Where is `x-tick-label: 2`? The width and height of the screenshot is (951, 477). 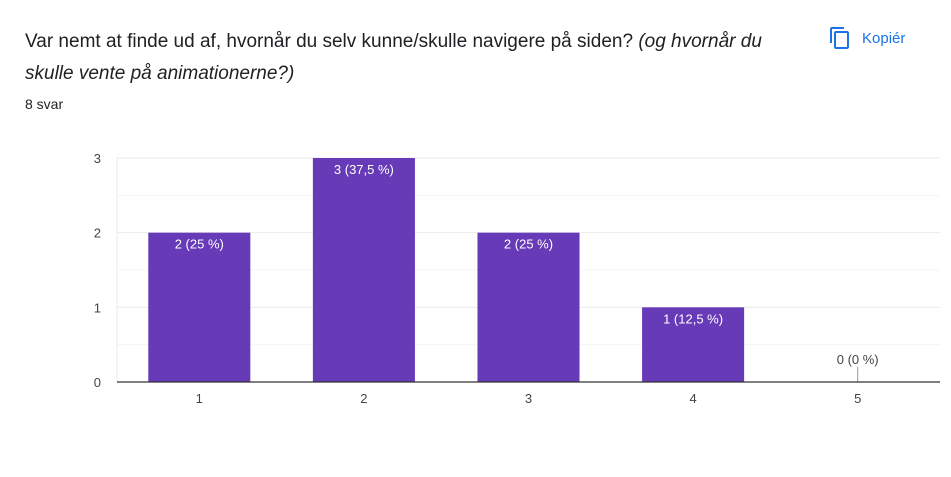 x-tick-label: 2 is located at coordinates (363, 398).